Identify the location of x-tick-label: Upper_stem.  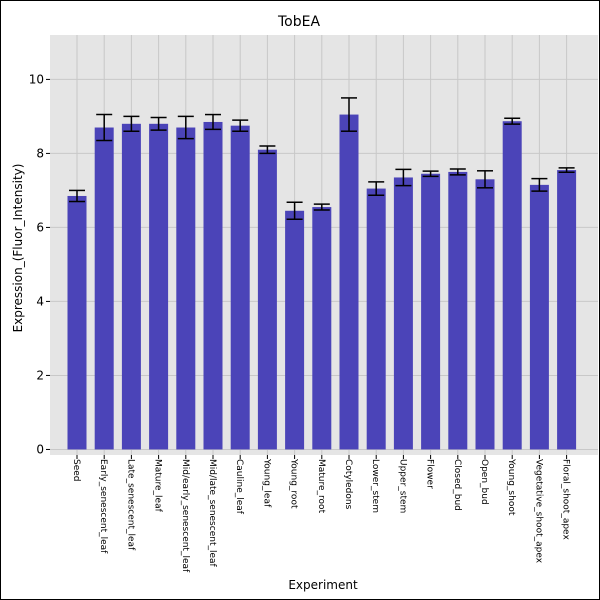
(402, 486).